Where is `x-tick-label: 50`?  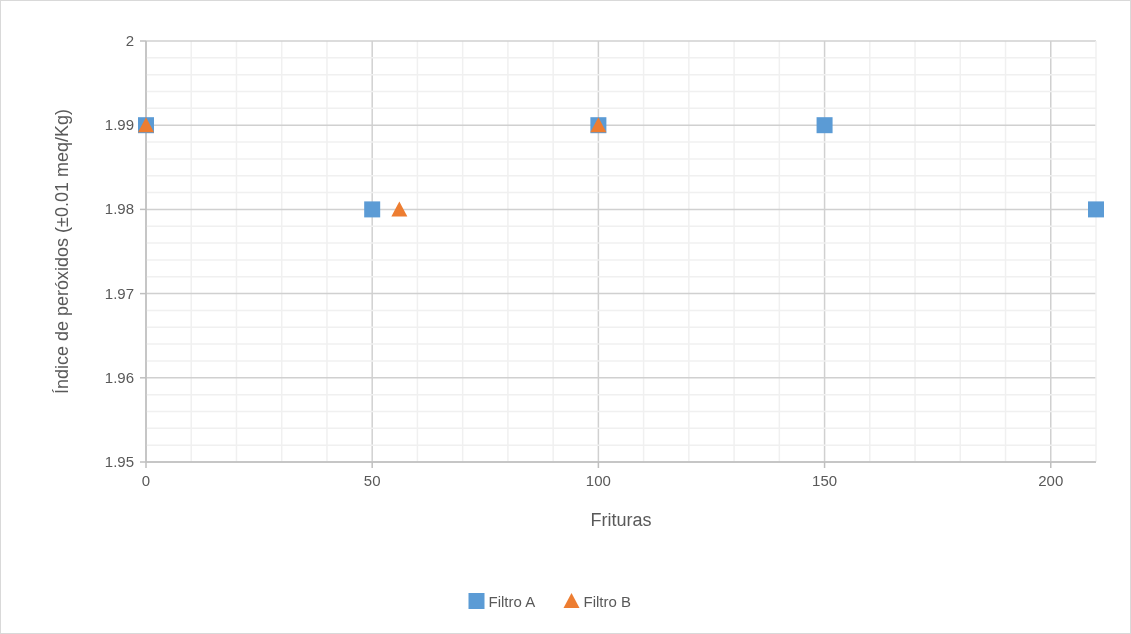
x-tick-label: 50 is located at coordinates (372, 480).